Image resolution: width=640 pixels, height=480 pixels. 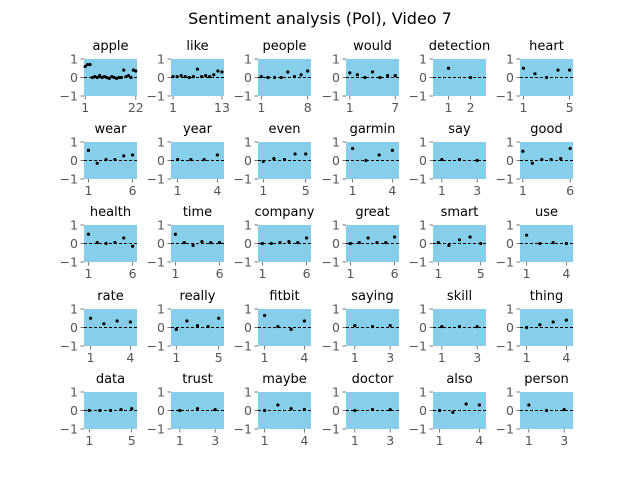 What do you see at coordinates (459, 379) in the screenshot?
I see `panel-title: also` at bounding box center [459, 379].